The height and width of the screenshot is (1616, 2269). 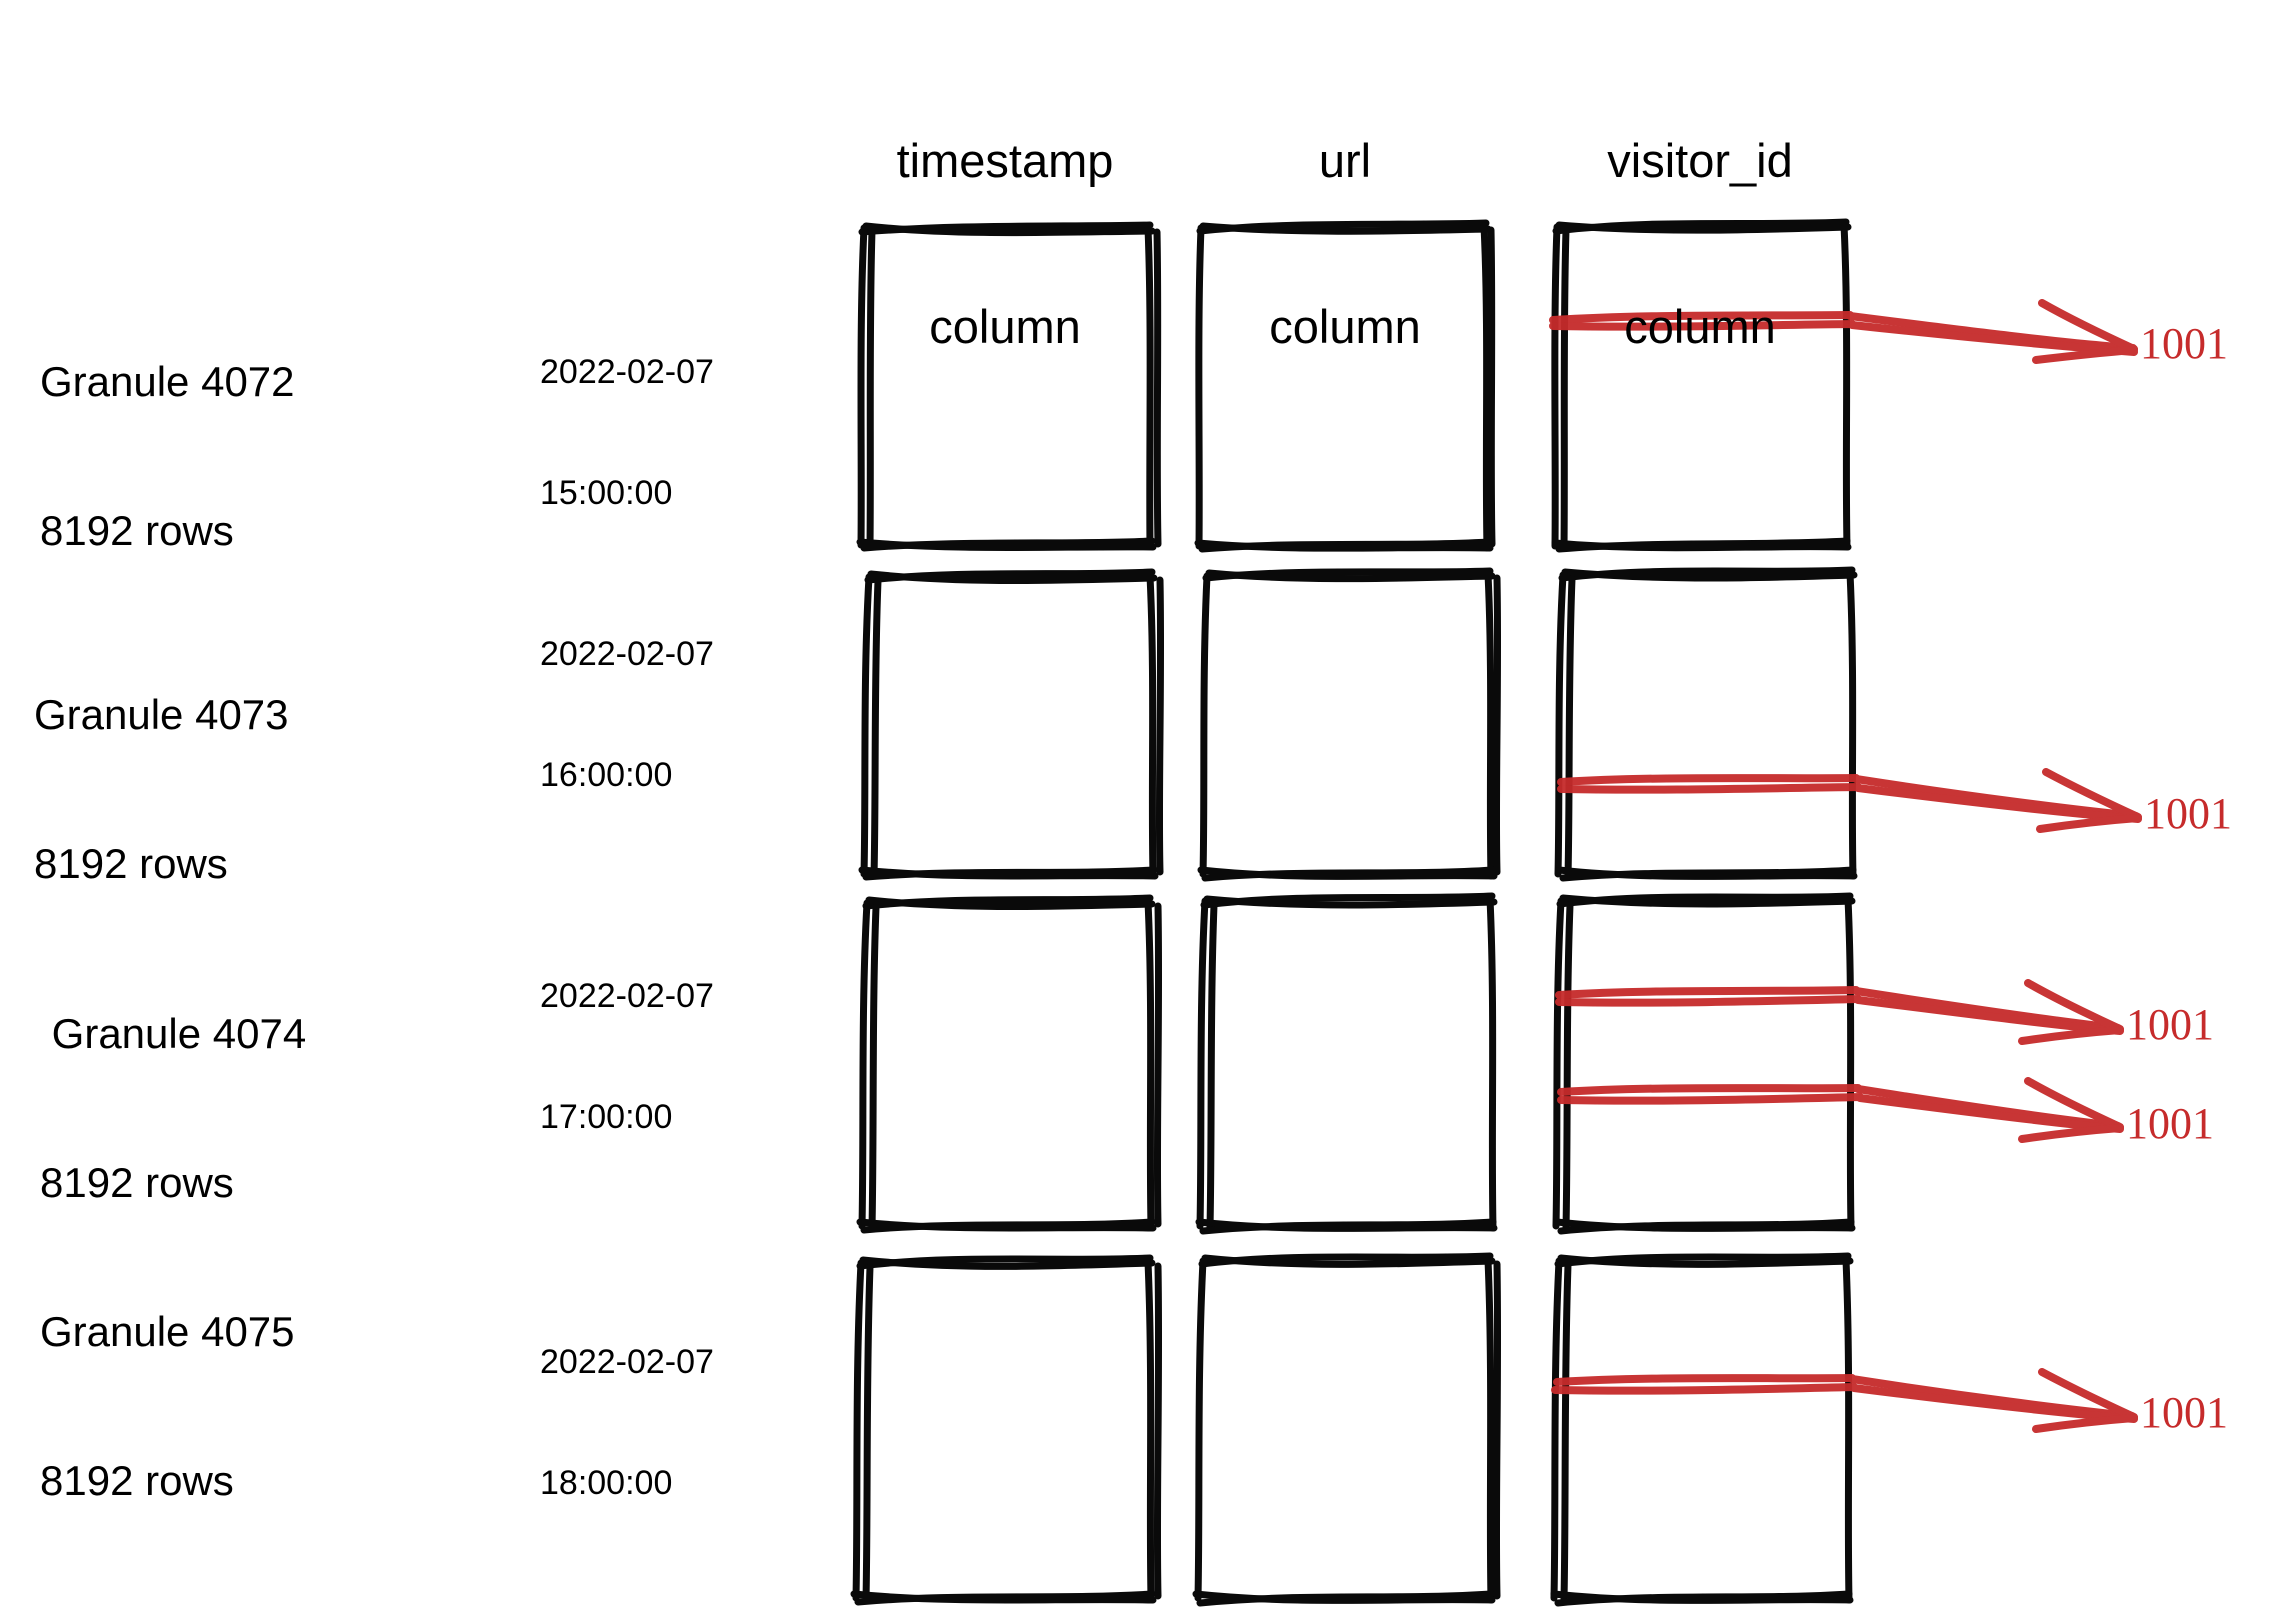 I want to click on granule-4075-url-cell, so click(x=1347, y=1429).